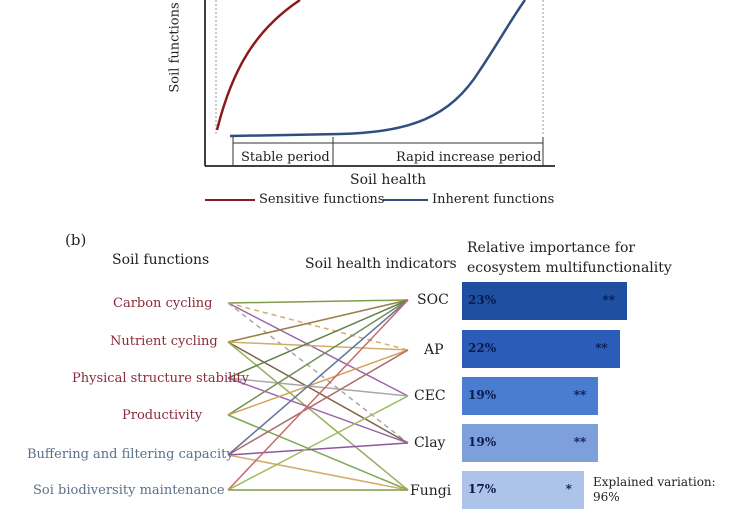 The height and width of the screenshot is (509, 750). What do you see at coordinates (322, 199) in the screenshot?
I see `legend-sensitive-label: Sensitive functions` at bounding box center [322, 199].